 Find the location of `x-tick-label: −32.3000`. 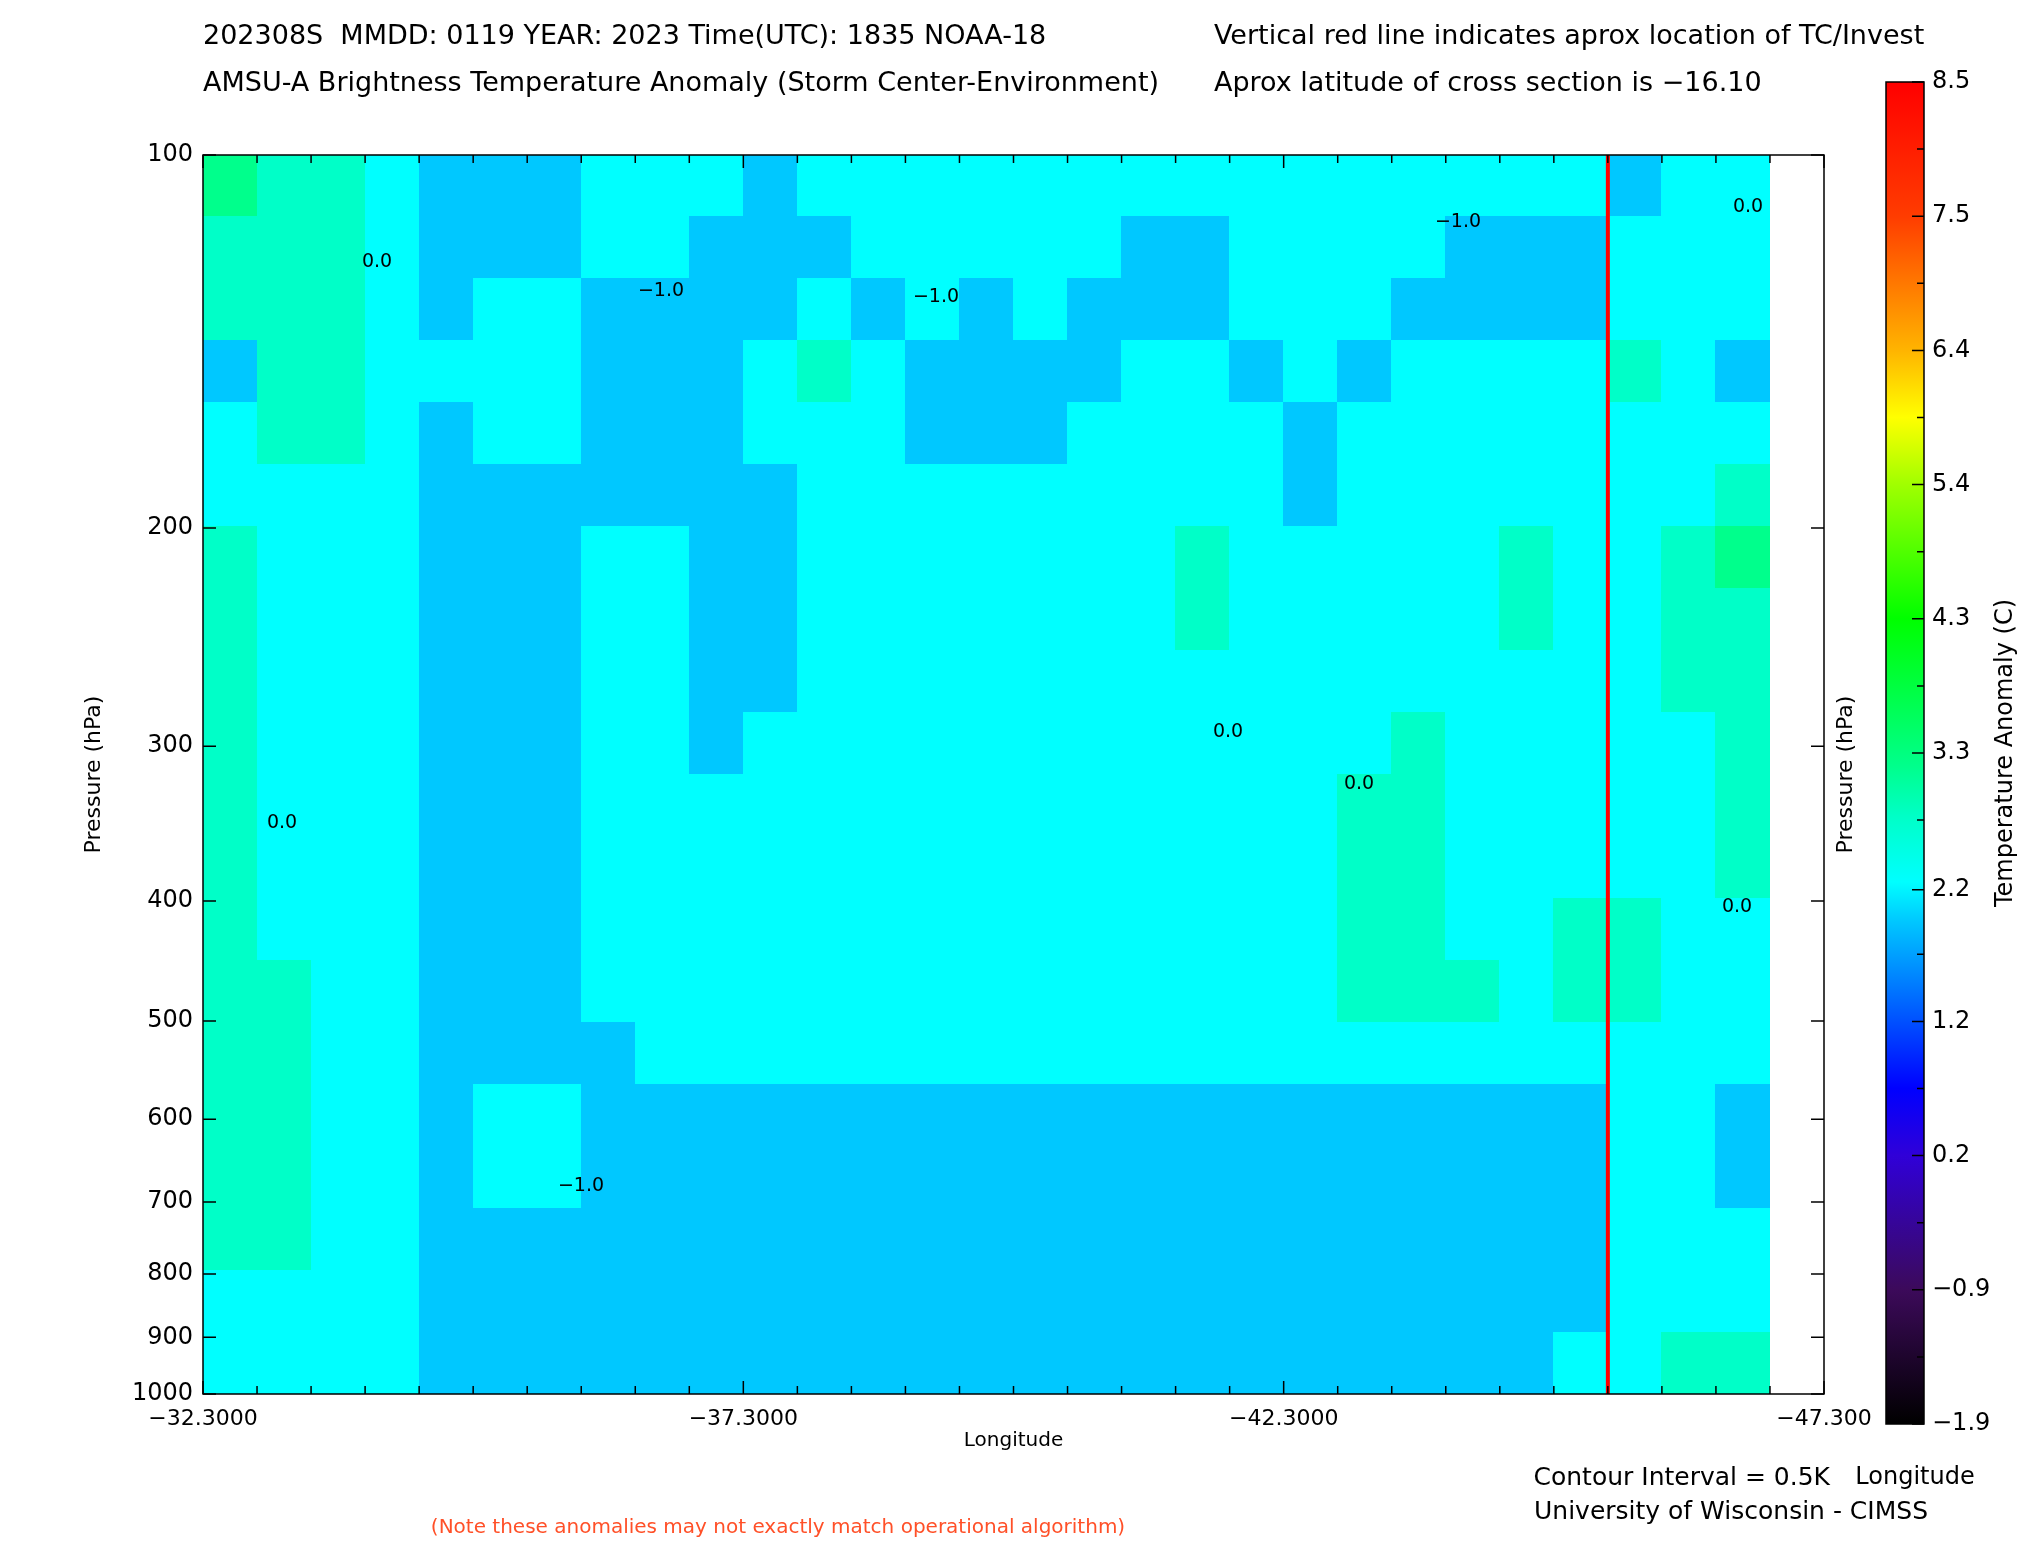

x-tick-label: −32.3000 is located at coordinates (203, 1417).